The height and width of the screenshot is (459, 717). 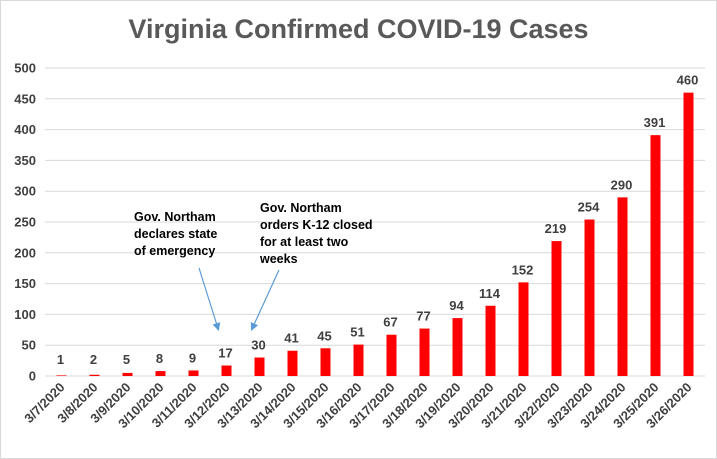 I want to click on data-label: 45, so click(x=324, y=335).